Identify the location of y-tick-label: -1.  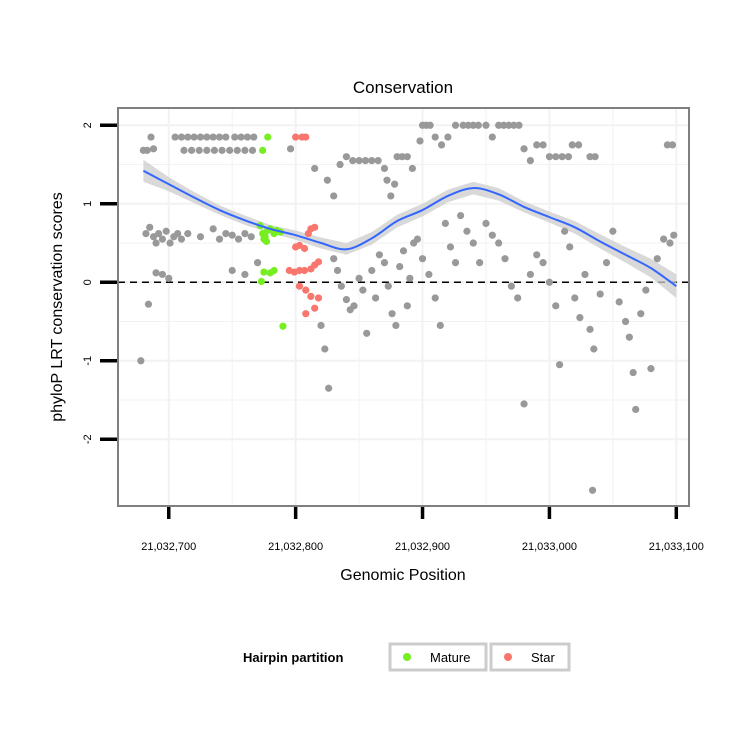
(88, 361).